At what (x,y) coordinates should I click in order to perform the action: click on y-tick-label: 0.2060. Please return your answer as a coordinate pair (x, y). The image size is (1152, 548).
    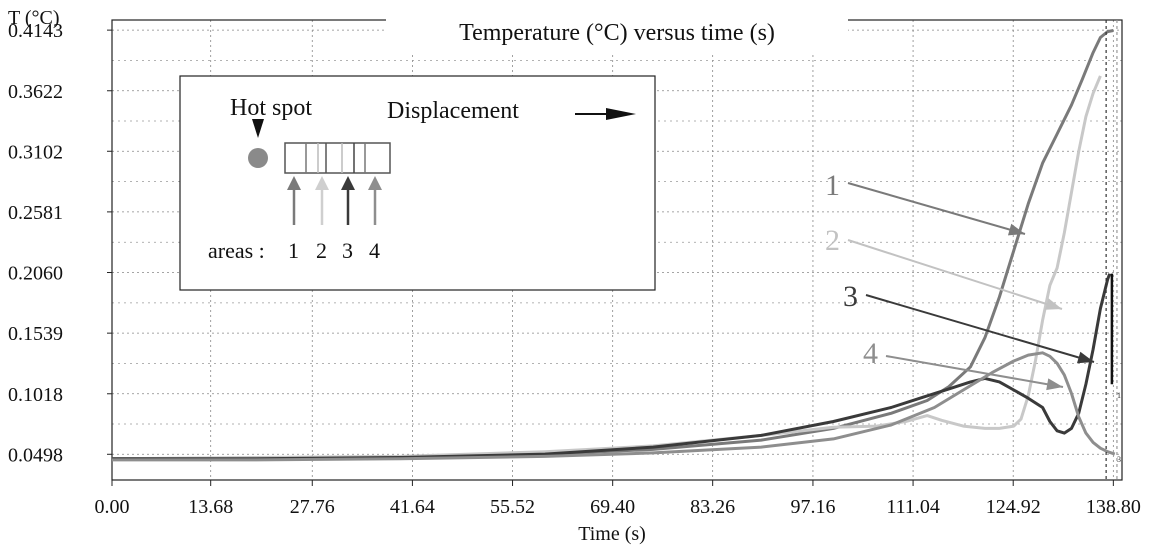
    Looking at the image, I should click on (35, 274).